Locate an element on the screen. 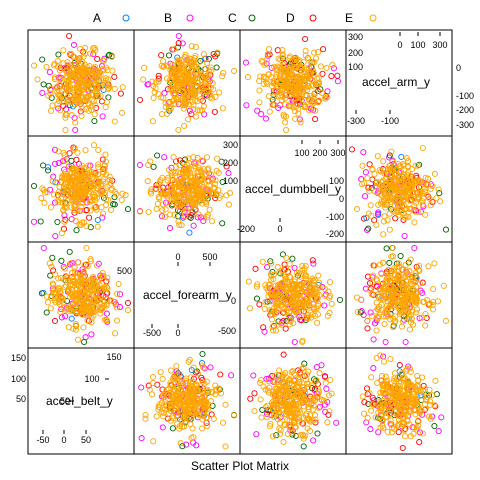 The height and width of the screenshot is (480, 480). tick-label: -500 is located at coordinates (152, 333).